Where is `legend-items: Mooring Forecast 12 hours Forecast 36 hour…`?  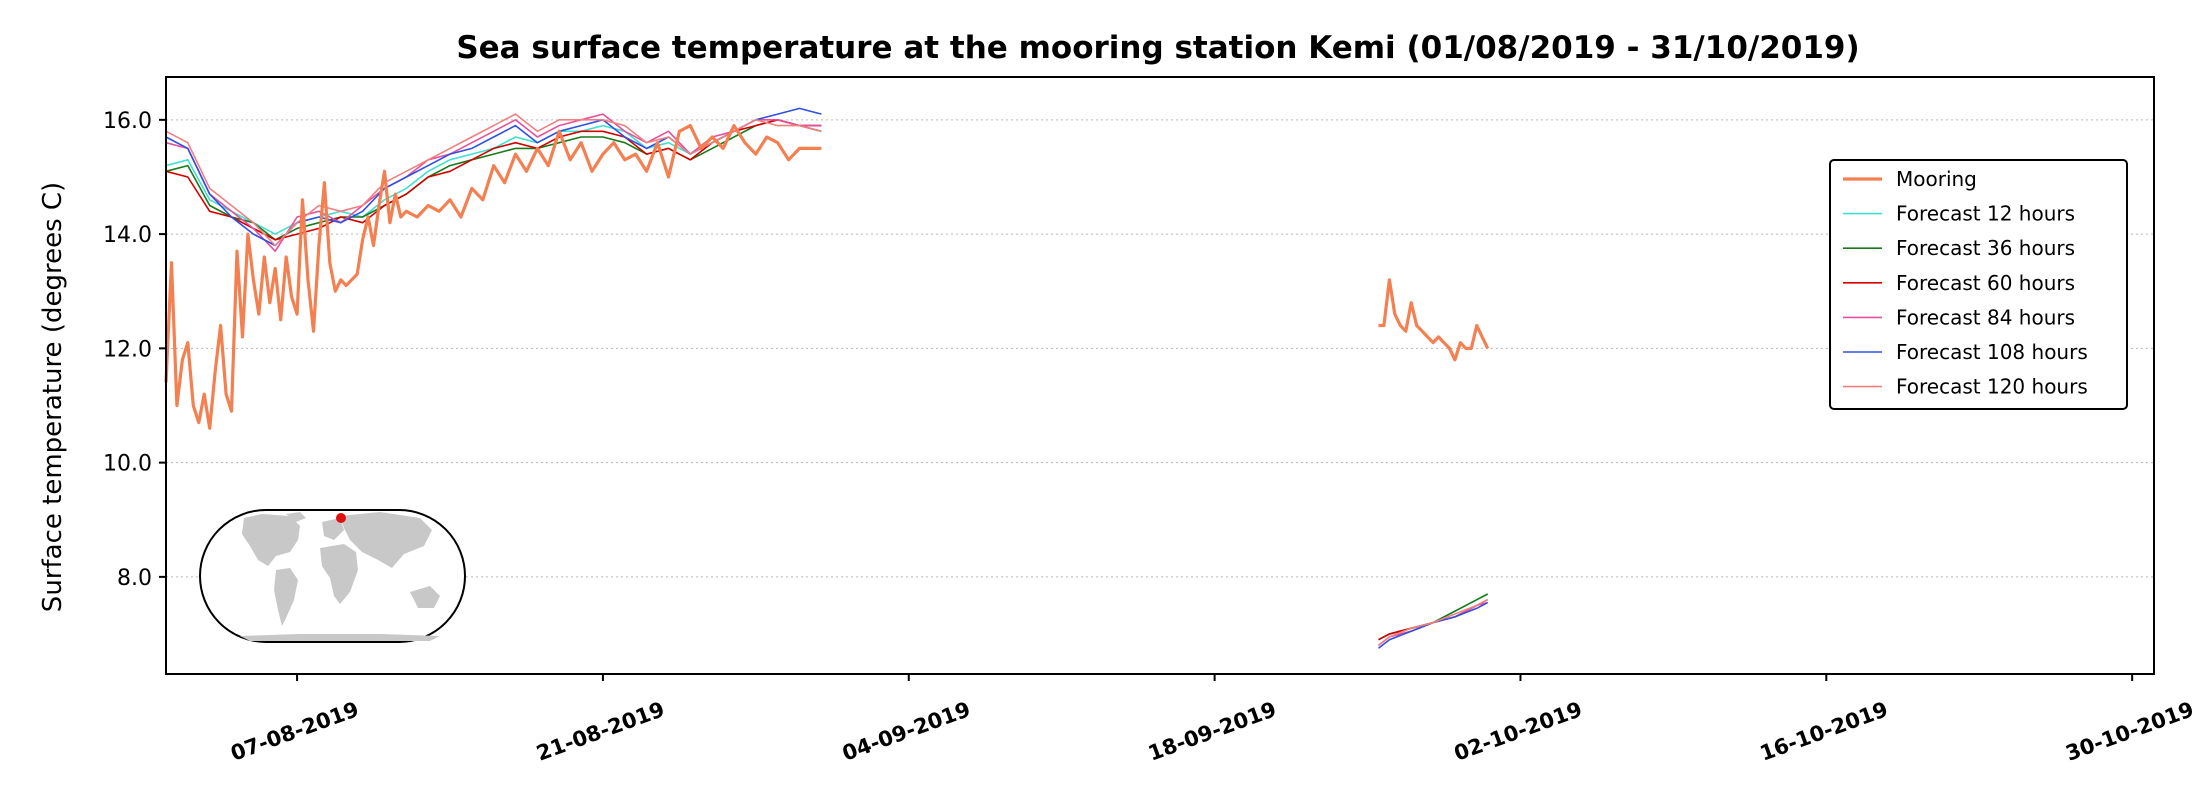 legend-items: Mooring Forecast 12 hours Forecast 36 hour… is located at coordinates (1965, 283).